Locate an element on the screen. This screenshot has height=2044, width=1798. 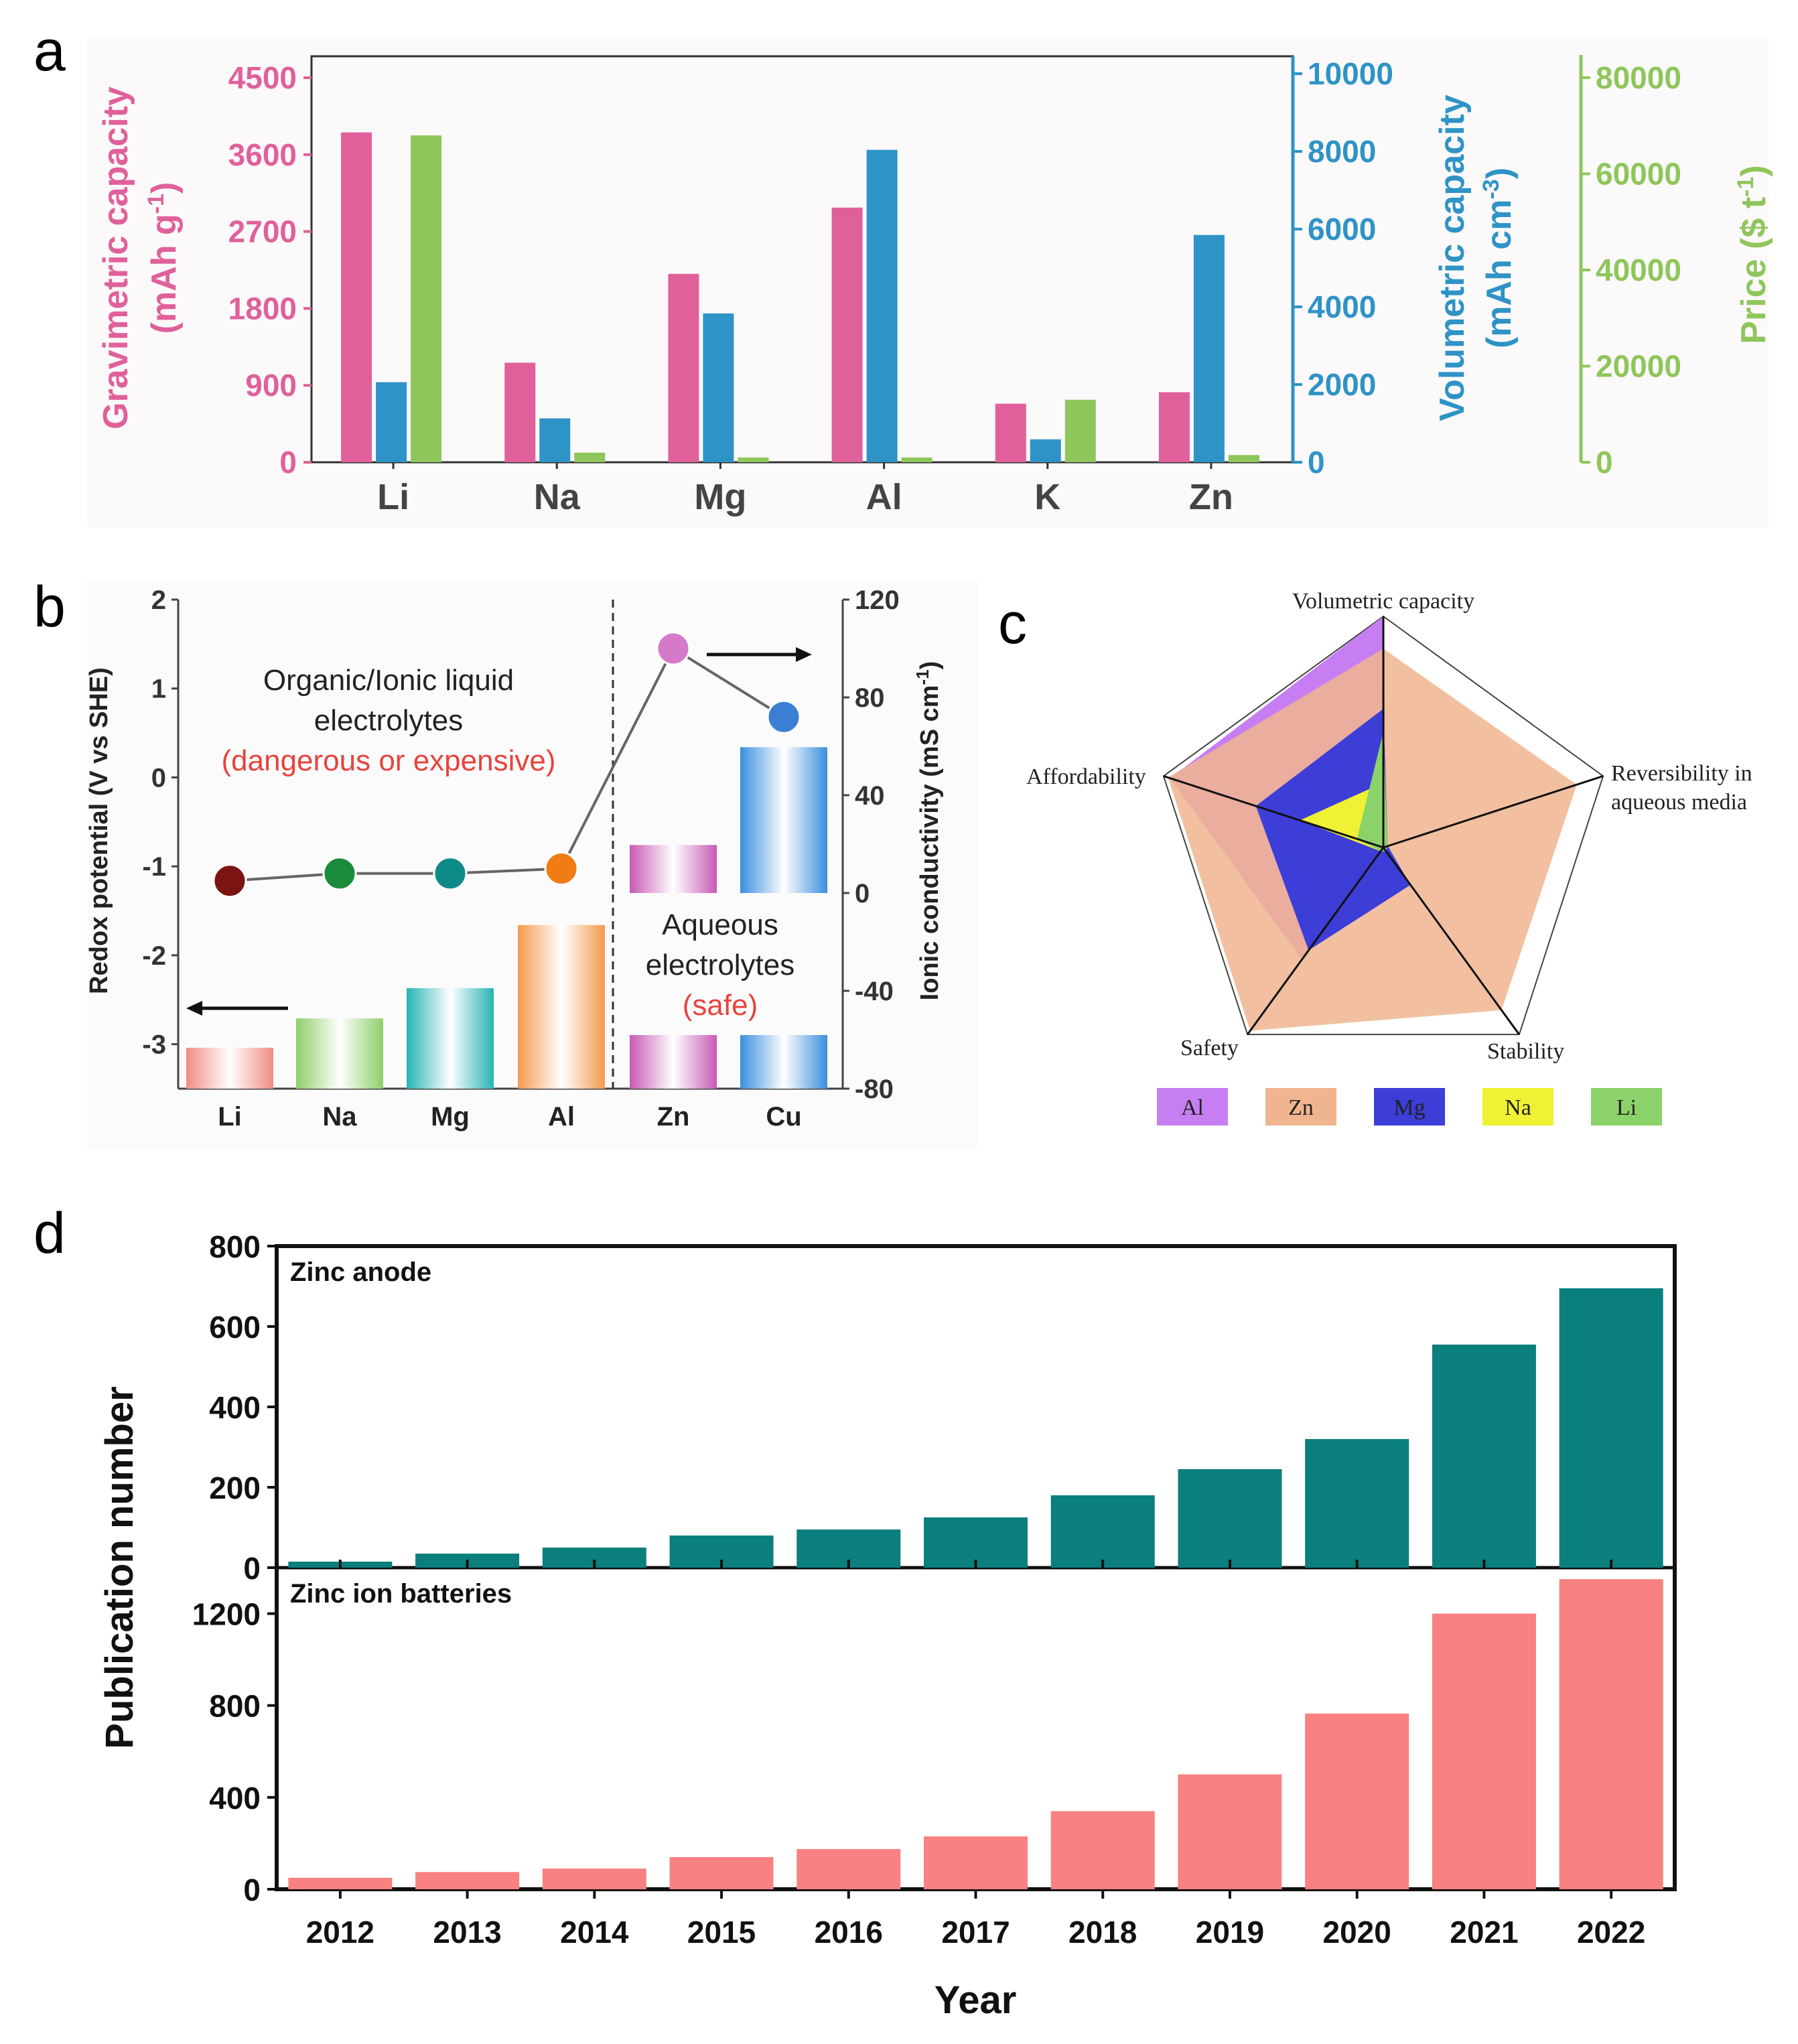
y-tick-label: -3 is located at coordinates (154, 1045).